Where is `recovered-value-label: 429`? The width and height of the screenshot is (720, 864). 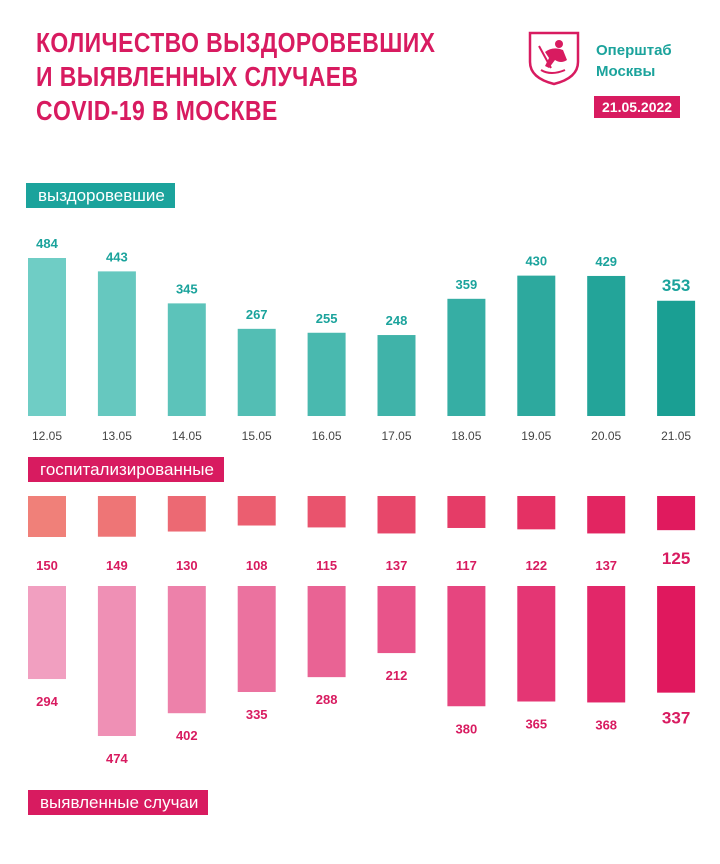
recovered-value-label: 429 is located at coordinates (606, 261).